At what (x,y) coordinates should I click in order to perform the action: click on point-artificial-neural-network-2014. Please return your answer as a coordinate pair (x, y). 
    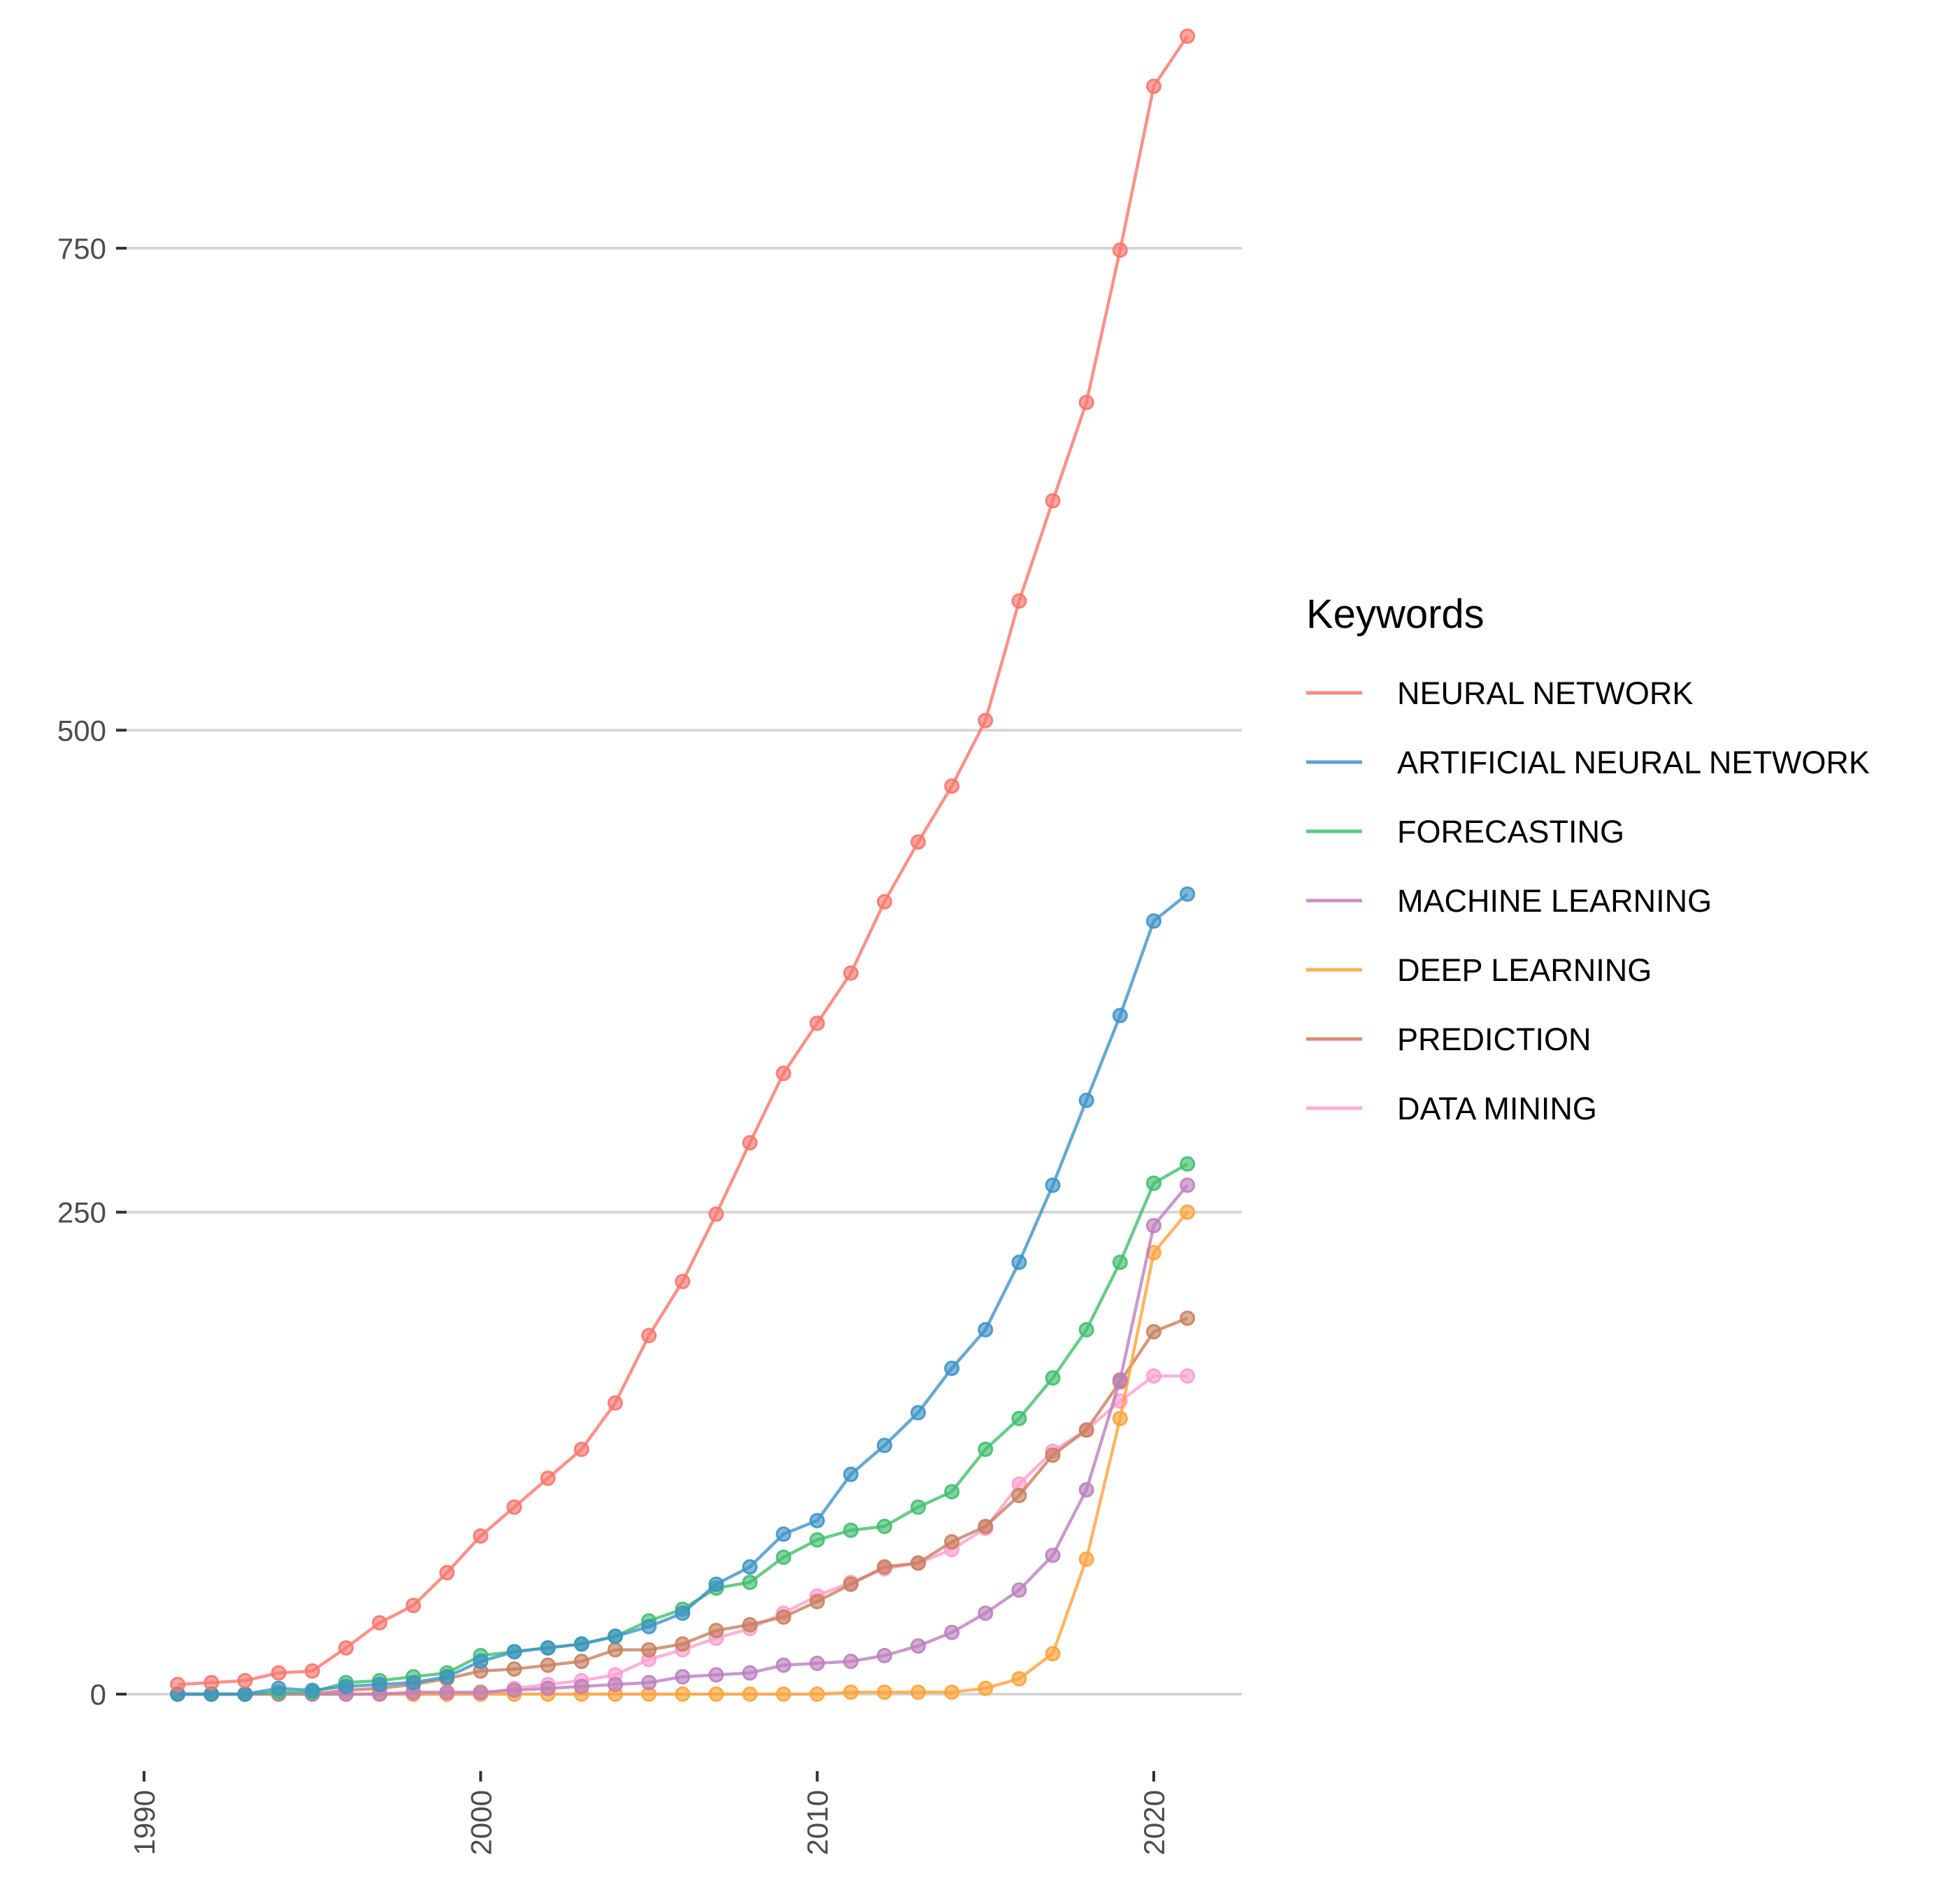
    Looking at the image, I should click on (952, 1369).